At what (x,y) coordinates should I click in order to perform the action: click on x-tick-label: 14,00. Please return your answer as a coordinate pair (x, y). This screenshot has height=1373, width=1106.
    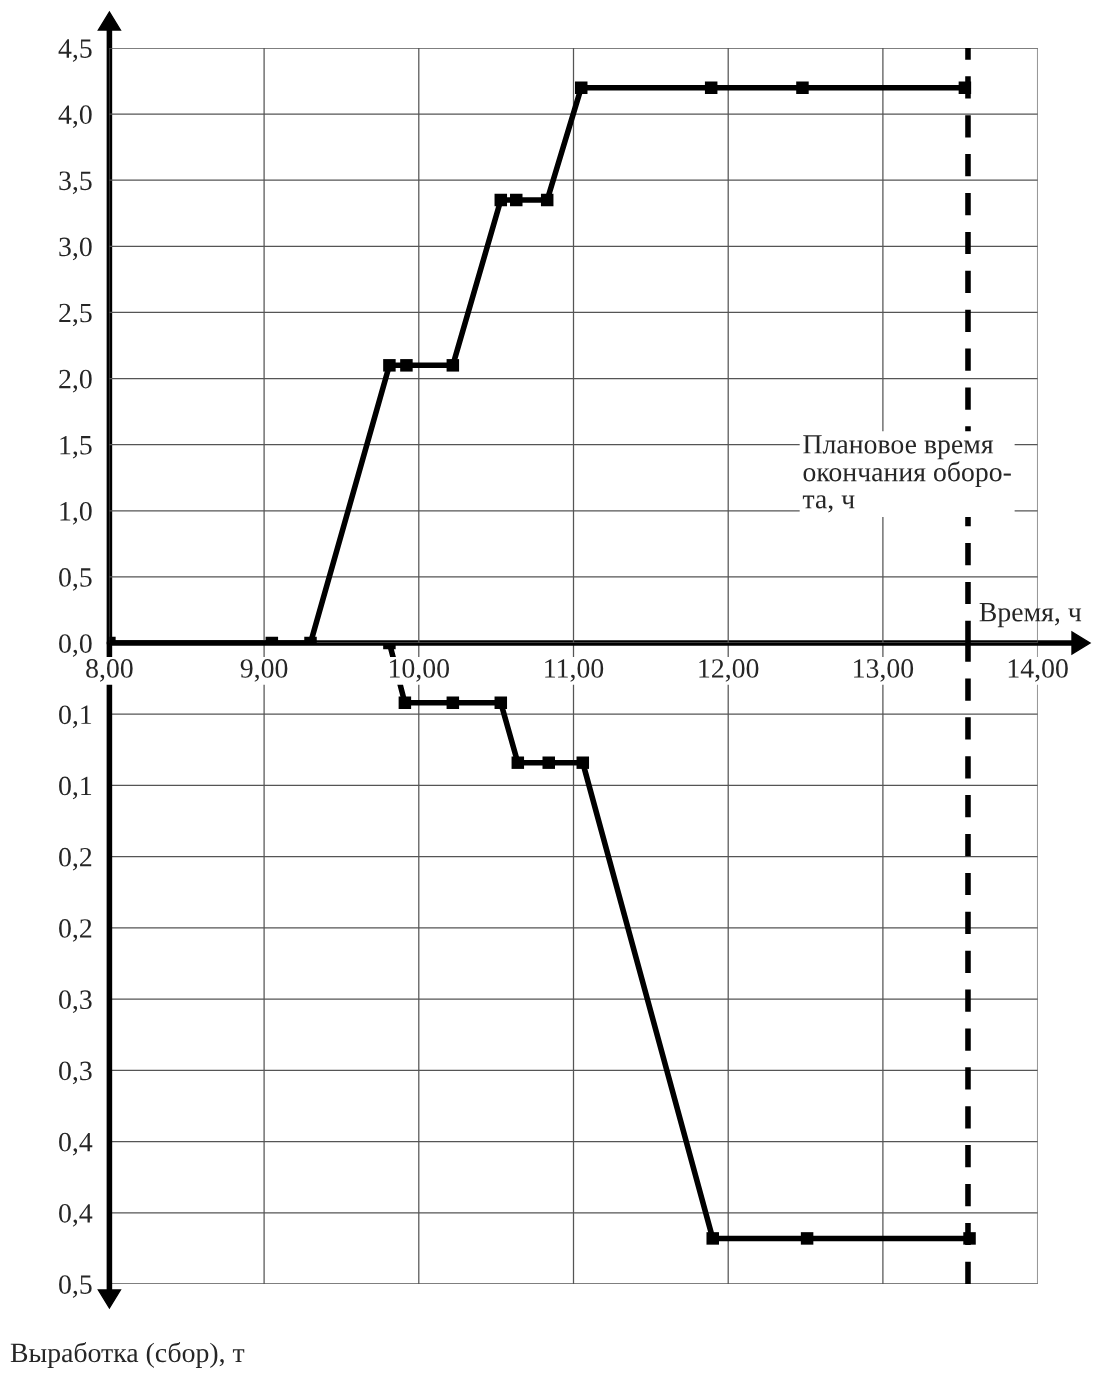
    Looking at the image, I should click on (1038, 670).